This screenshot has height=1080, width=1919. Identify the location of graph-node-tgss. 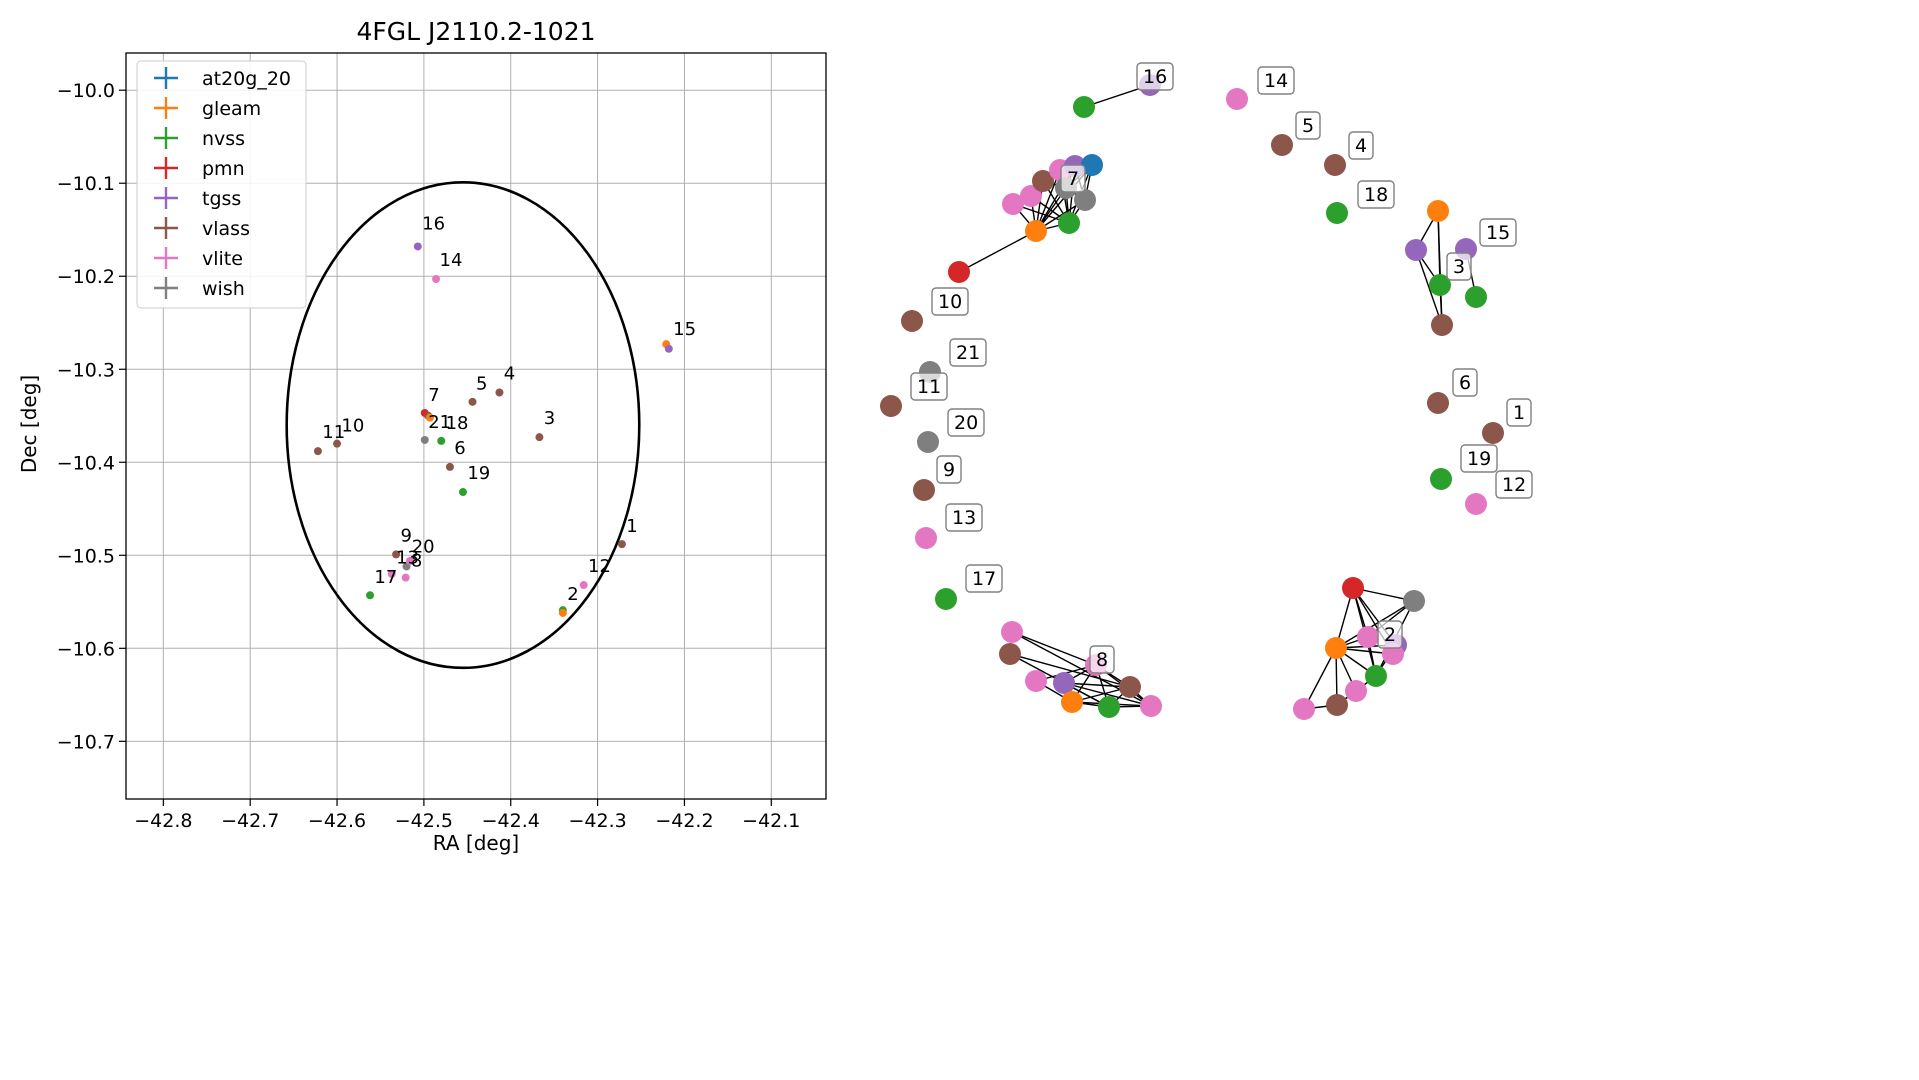
(1064, 683).